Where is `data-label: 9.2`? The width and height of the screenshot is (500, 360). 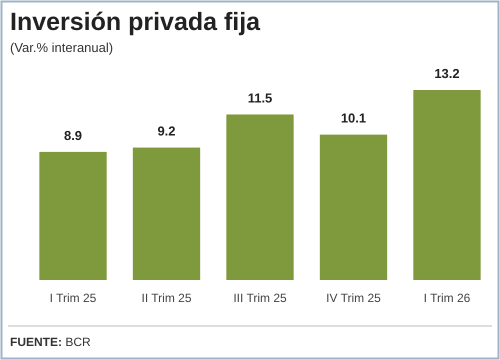
data-label: 9.2 is located at coordinates (166, 131).